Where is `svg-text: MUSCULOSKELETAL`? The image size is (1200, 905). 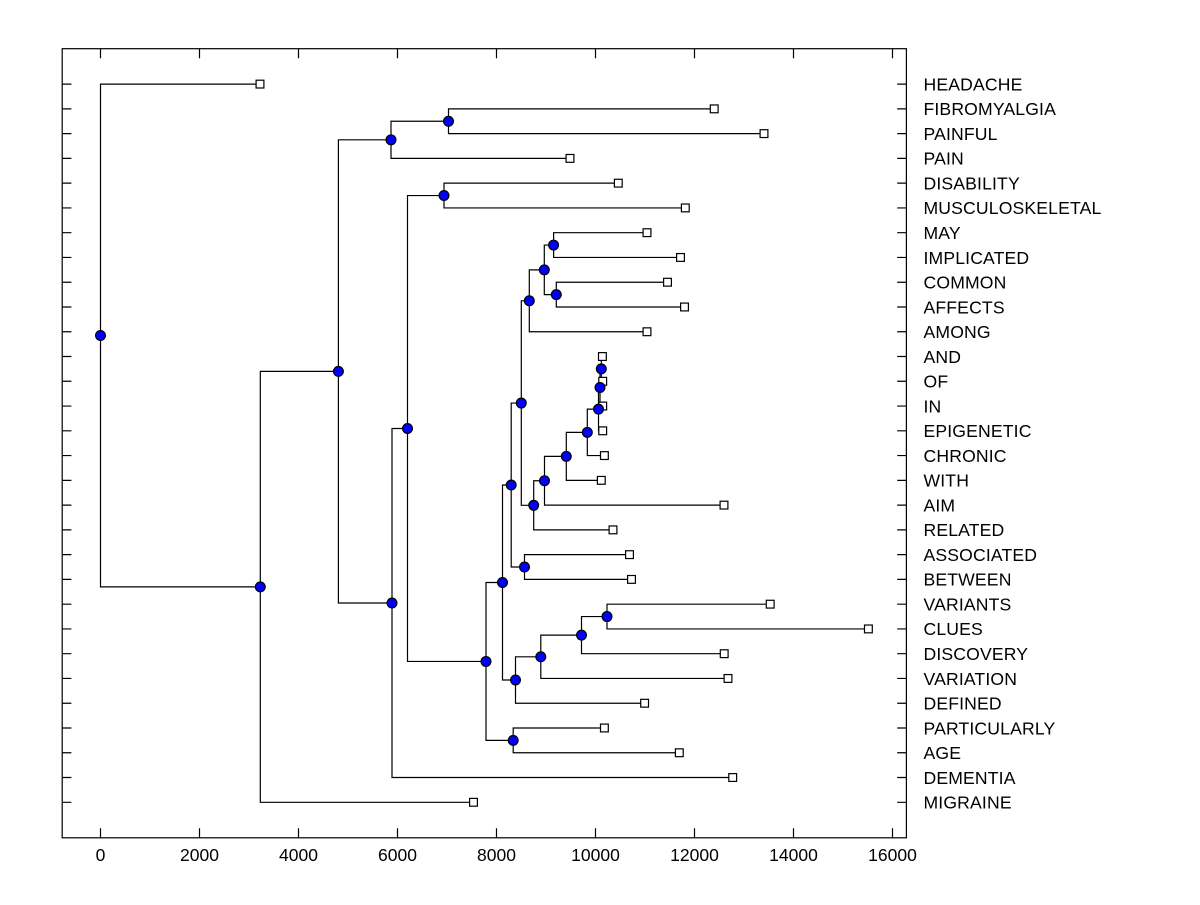
svg-text: MUSCULOSKELETAL is located at coordinates (1013, 208).